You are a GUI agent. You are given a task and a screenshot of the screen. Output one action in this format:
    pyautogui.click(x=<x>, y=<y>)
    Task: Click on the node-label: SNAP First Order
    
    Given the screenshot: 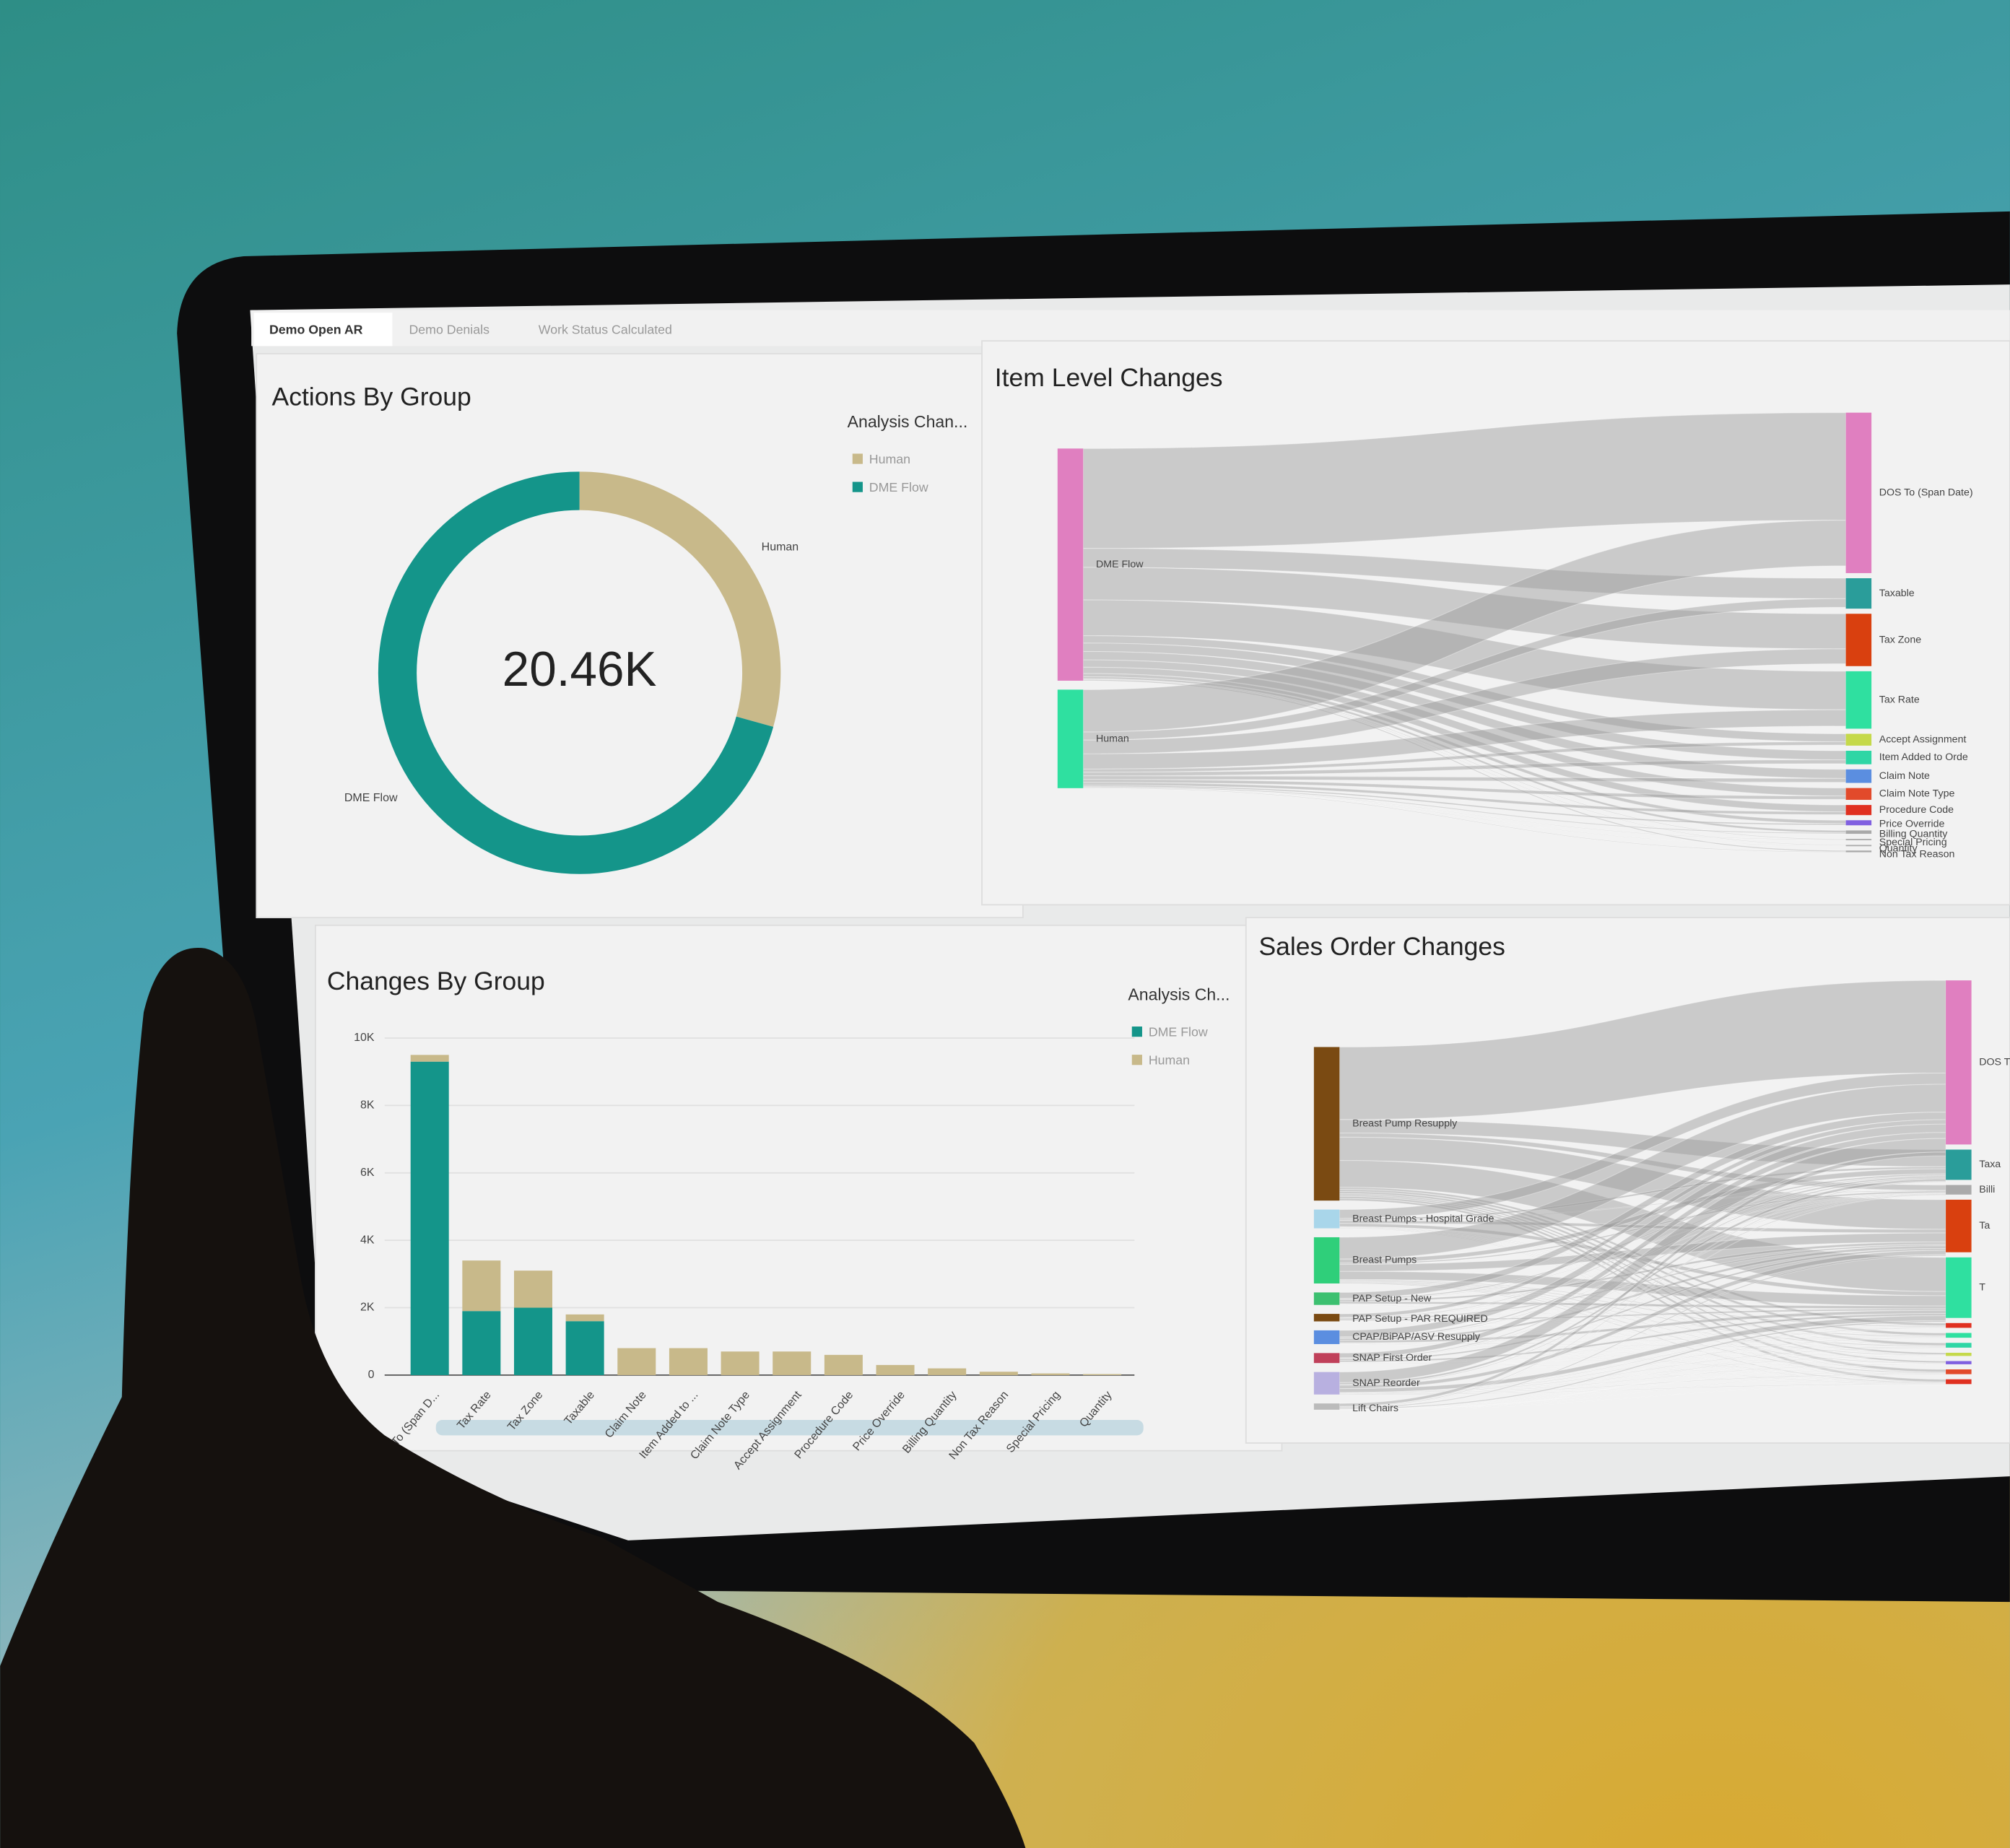 What is the action you would take?
    pyautogui.click(x=1392, y=1358)
    